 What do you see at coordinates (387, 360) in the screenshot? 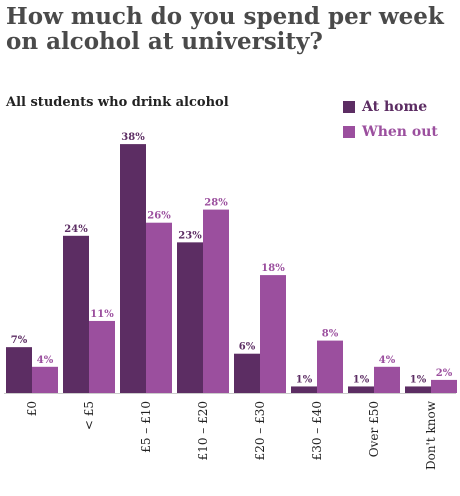
I see `data-label-when-out-7: 4%` at bounding box center [387, 360].